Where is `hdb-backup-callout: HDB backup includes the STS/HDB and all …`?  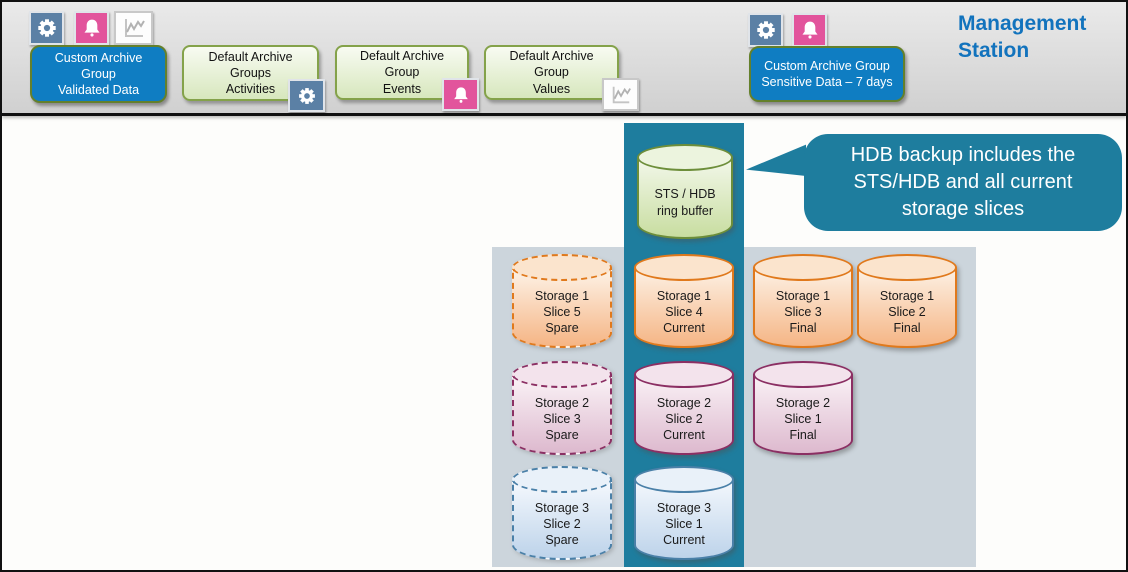
hdb-backup-callout: HDB backup includes the STS/HDB and all … is located at coordinates (963, 182).